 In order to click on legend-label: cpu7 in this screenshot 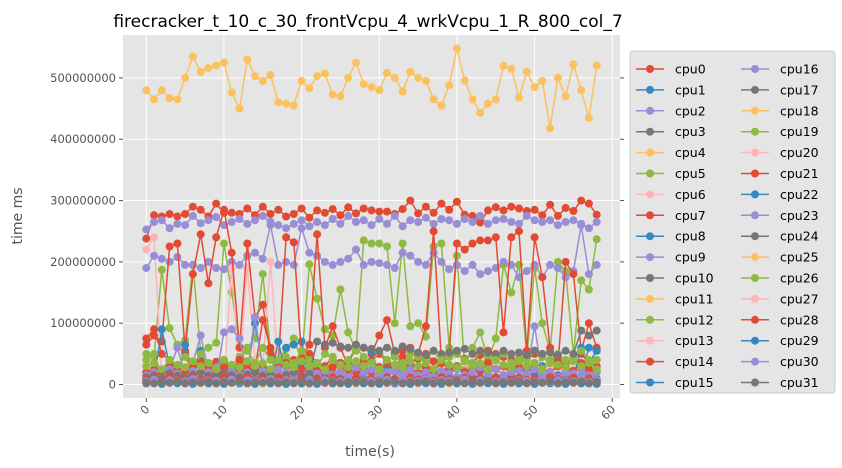, I will do `click(690, 215)`.